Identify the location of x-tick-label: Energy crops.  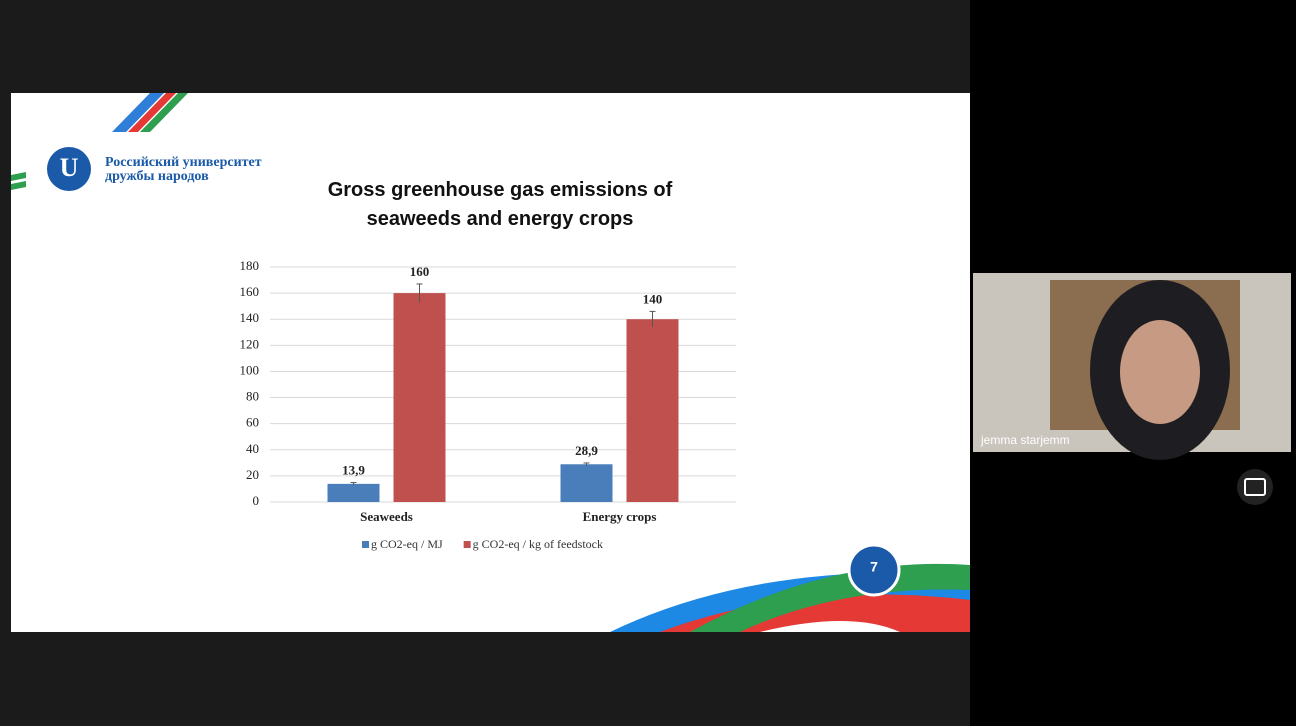
(620, 516).